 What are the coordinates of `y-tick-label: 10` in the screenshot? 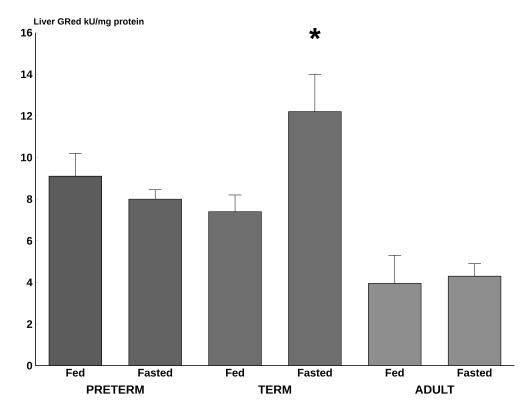 It's located at (26, 158).